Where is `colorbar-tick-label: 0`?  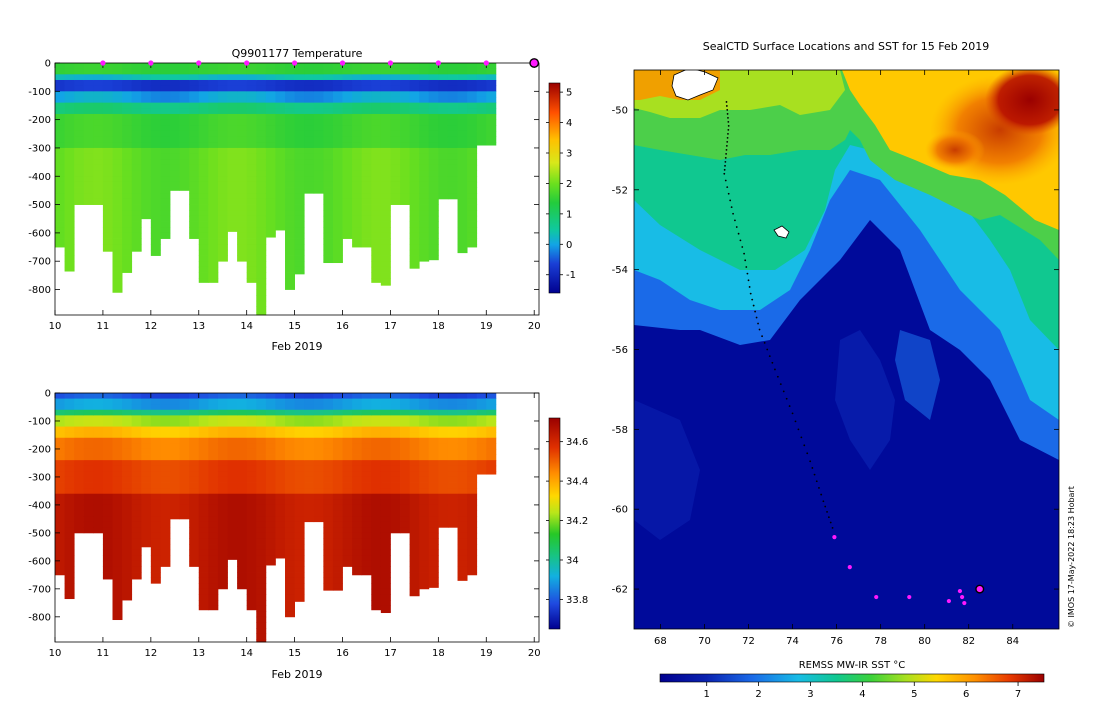
colorbar-tick-label: 0 is located at coordinates (569, 245).